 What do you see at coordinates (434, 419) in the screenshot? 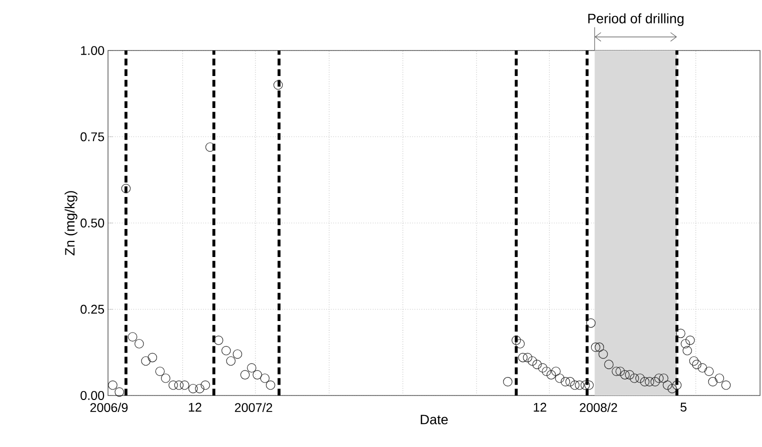
I see `x-axis-title: Date` at bounding box center [434, 419].